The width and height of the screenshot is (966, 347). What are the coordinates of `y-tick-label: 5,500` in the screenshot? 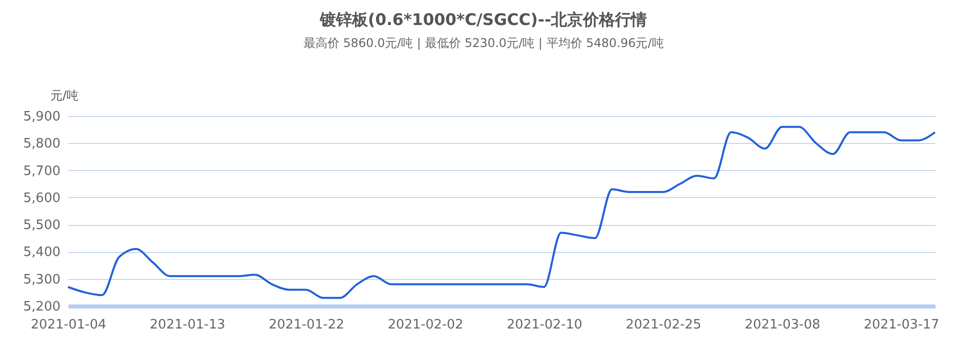 It's located at (41, 226).